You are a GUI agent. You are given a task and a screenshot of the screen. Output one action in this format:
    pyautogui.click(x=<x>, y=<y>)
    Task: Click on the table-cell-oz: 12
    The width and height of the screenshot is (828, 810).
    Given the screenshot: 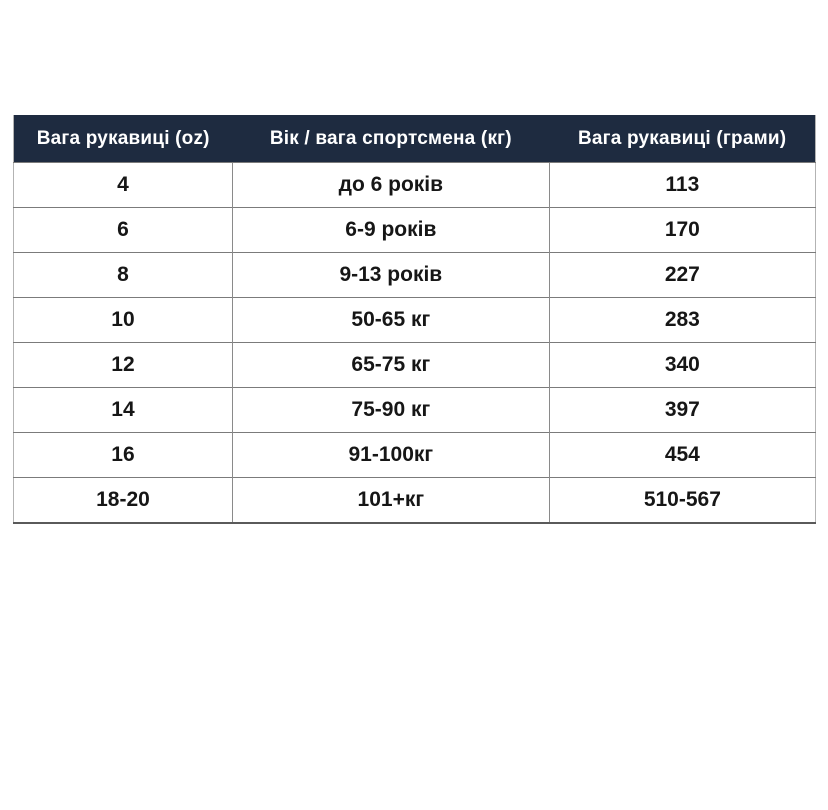 What is the action you would take?
    pyautogui.click(x=123, y=365)
    